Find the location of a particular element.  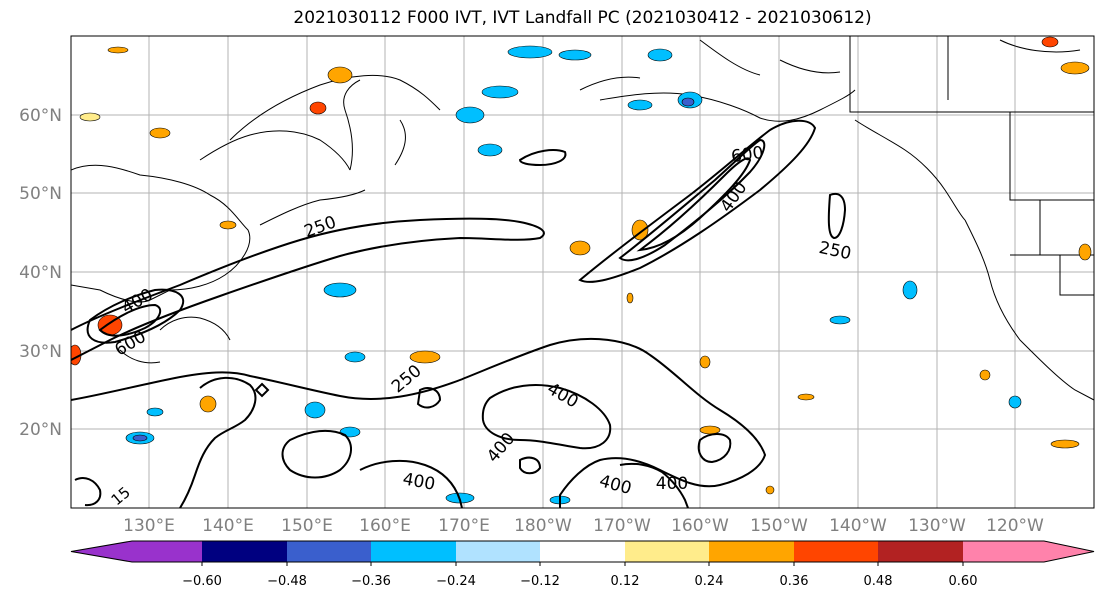

contour-label: 250 is located at coordinates (835, 251).